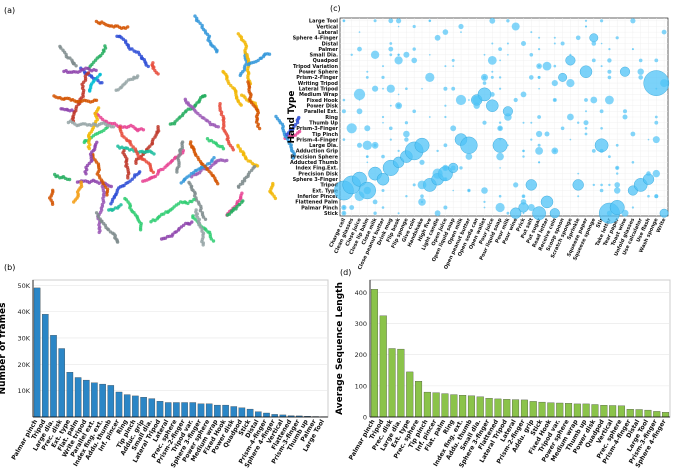 The height and width of the screenshot is (476, 674). What do you see at coordinates (365, 418) in the screenshot?
I see `y-tick-label: 0` at bounding box center [365, 418].